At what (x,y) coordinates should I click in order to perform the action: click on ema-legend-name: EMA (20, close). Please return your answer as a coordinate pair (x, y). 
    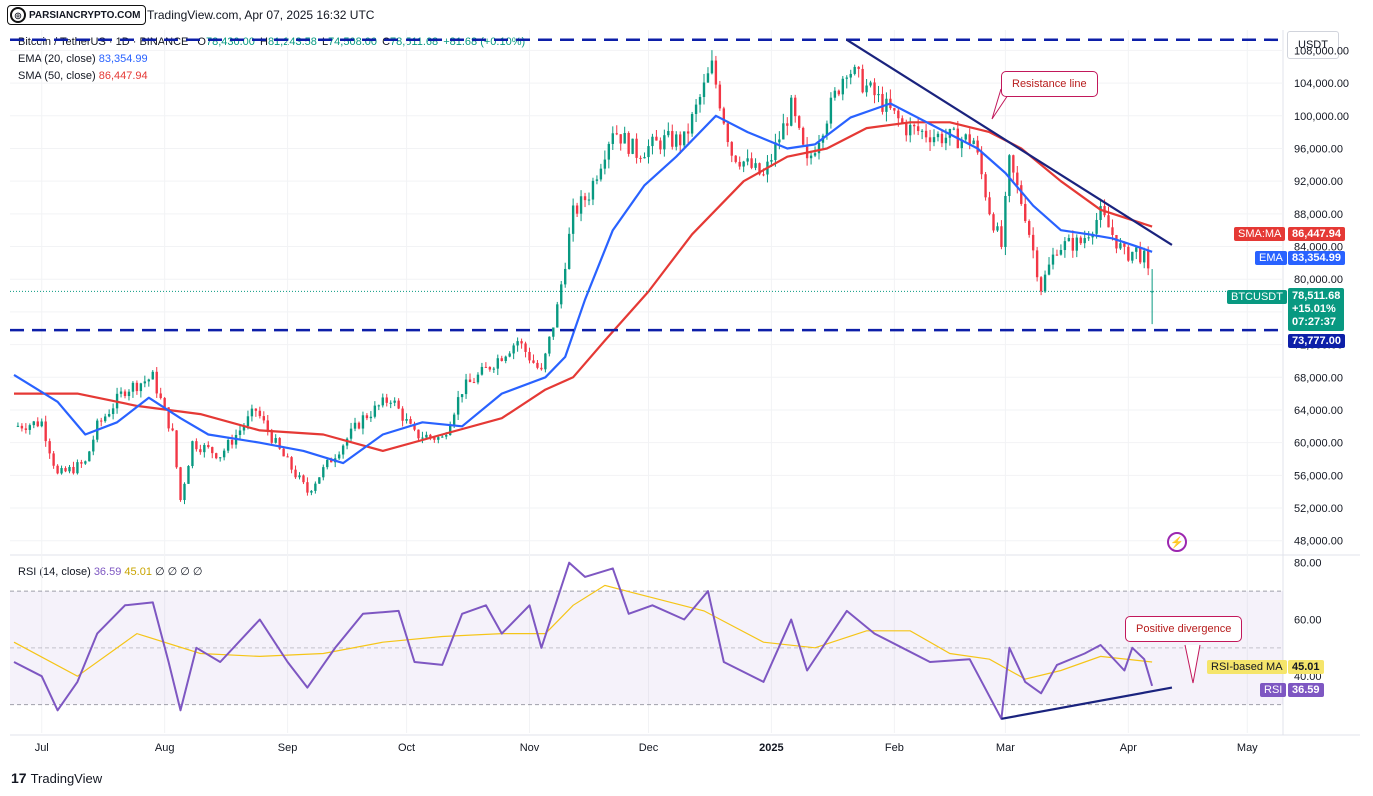
    Looking at the image, I should click on (57, 59).